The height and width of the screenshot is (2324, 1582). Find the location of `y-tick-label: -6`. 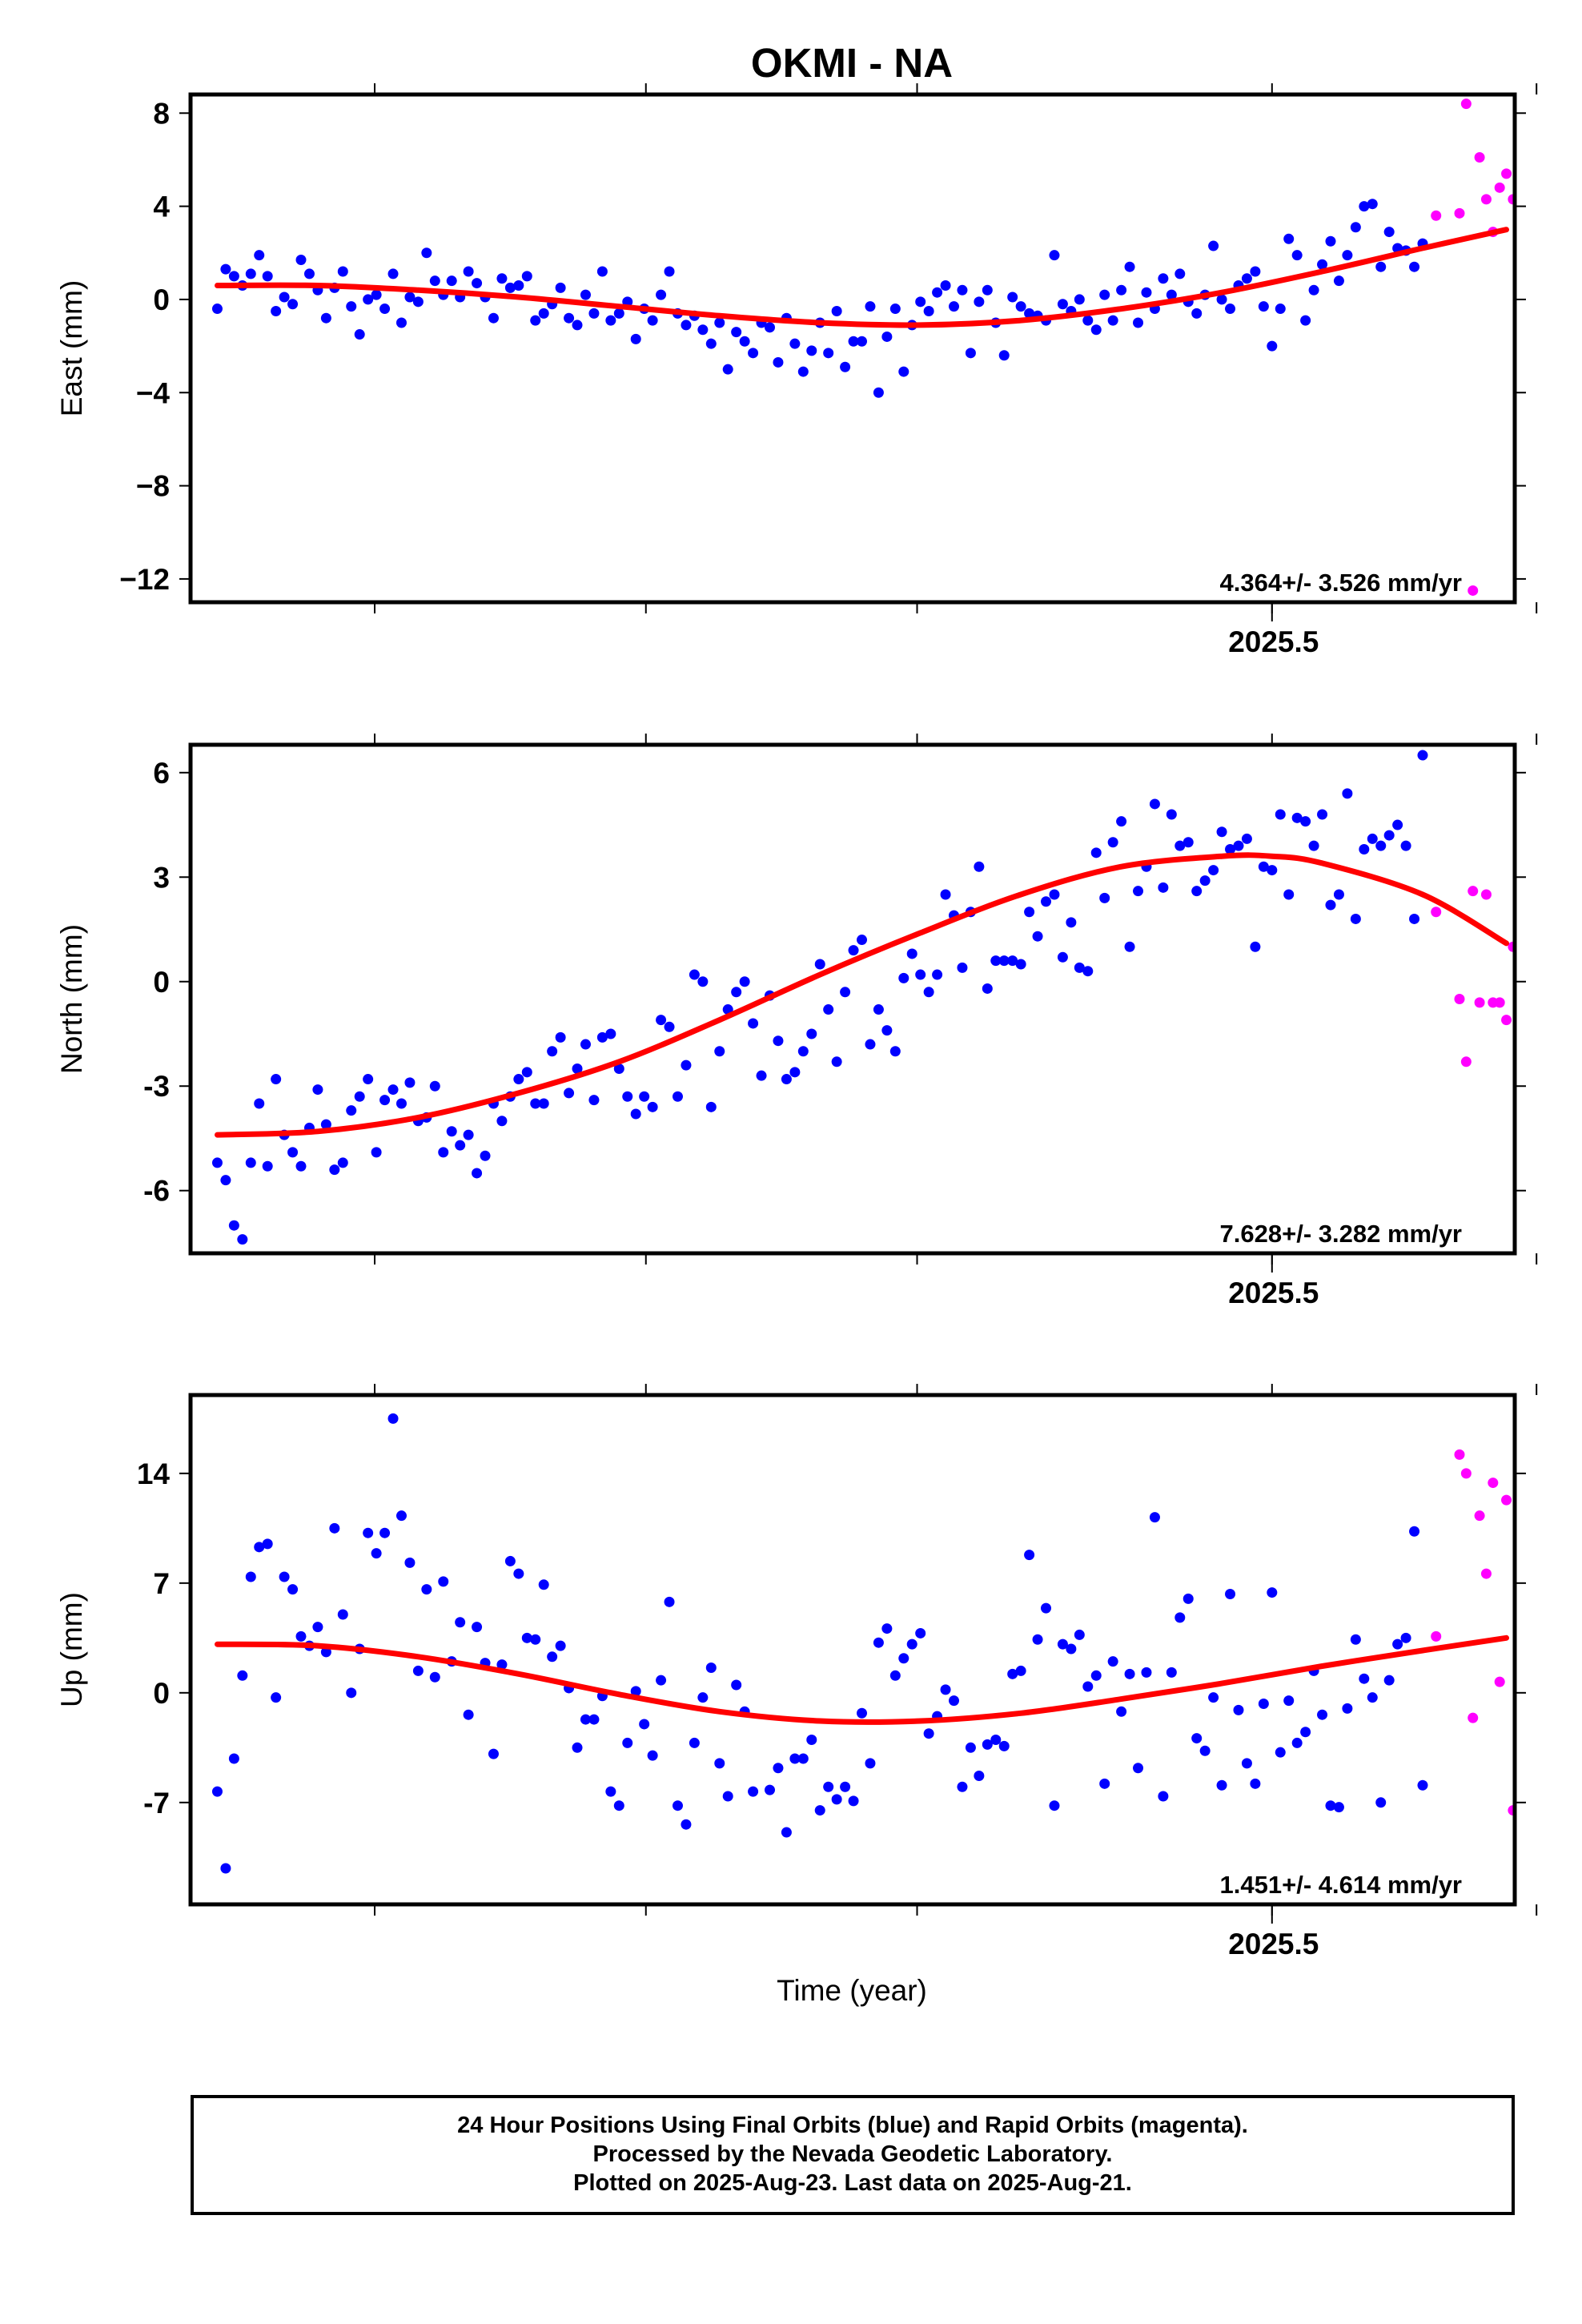

y-tick-label: -6 is located at coordinates (156, 1191).